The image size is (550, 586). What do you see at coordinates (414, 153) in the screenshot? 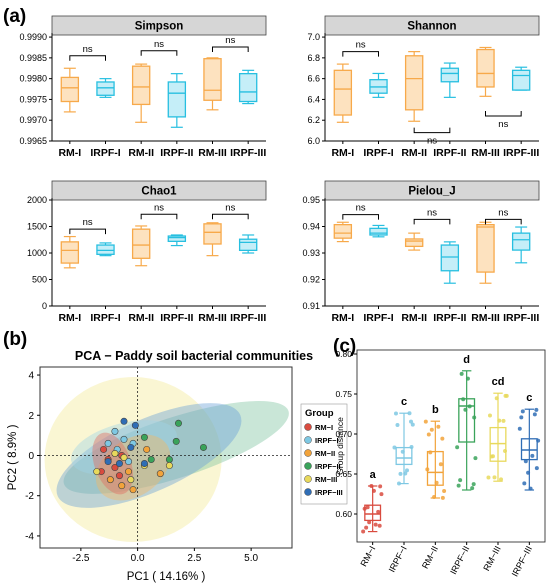
I see `x-tick-label: RM-II` at bounding box center [414, 153].